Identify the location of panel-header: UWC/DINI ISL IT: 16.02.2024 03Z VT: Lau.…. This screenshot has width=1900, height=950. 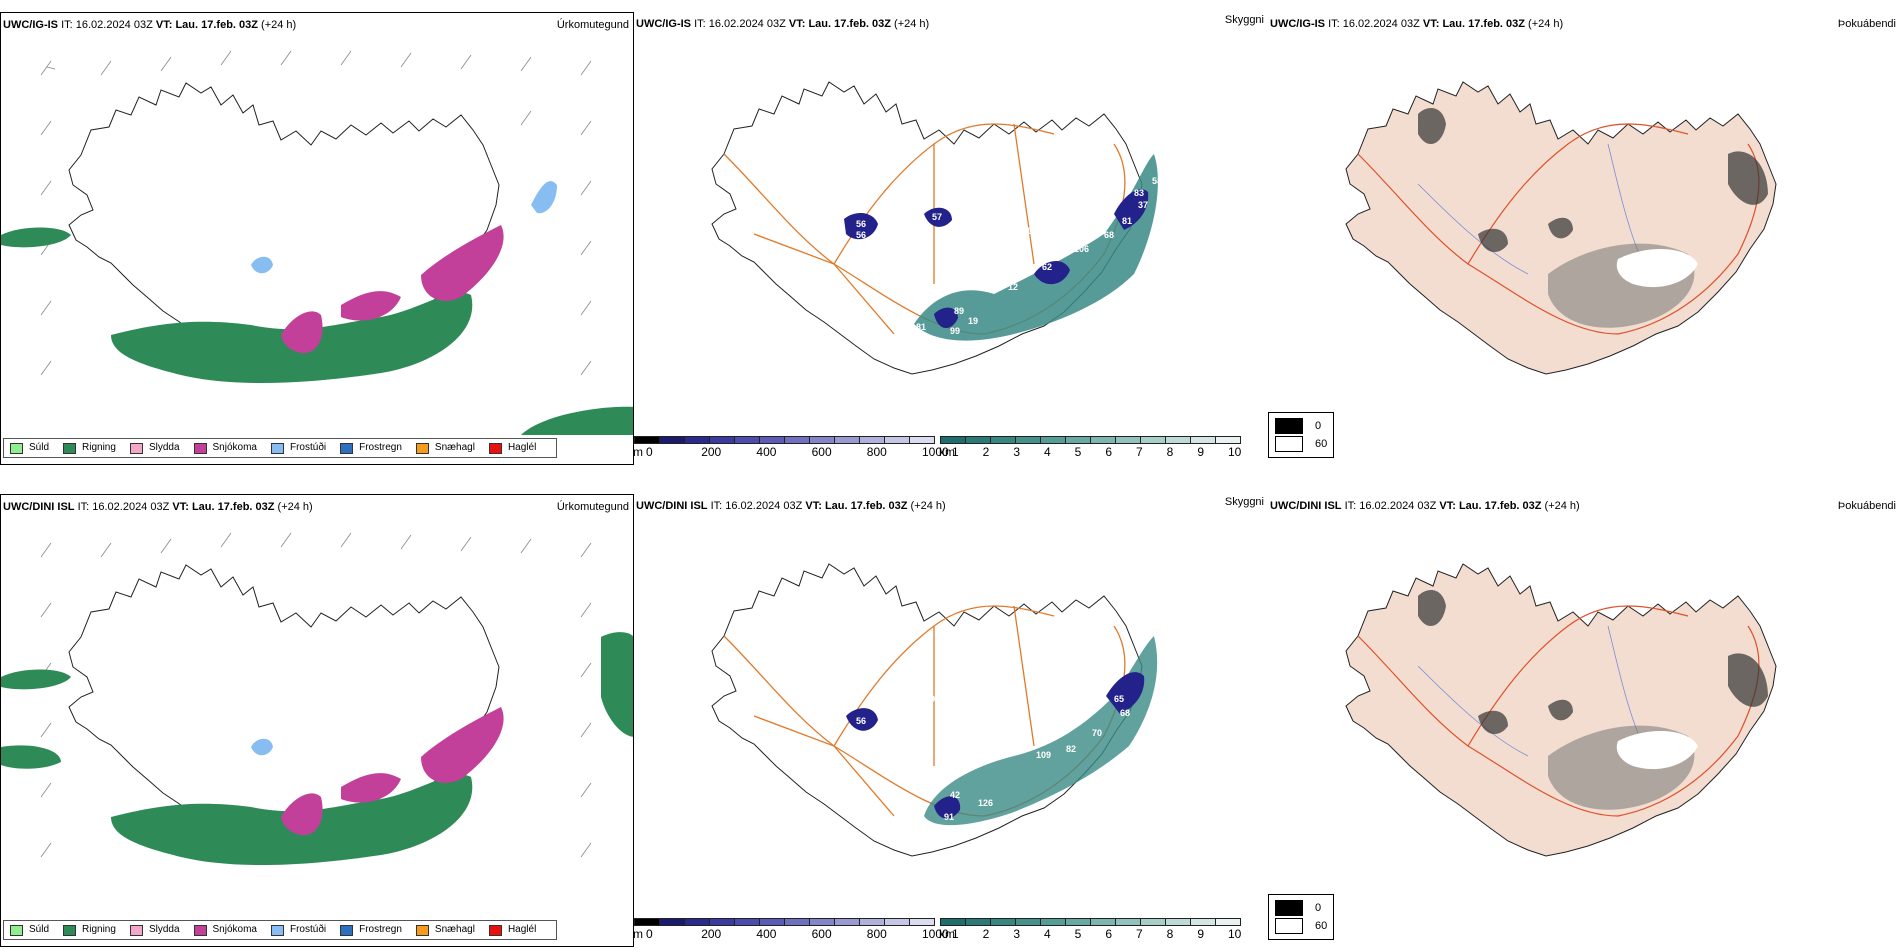
(952, 505).